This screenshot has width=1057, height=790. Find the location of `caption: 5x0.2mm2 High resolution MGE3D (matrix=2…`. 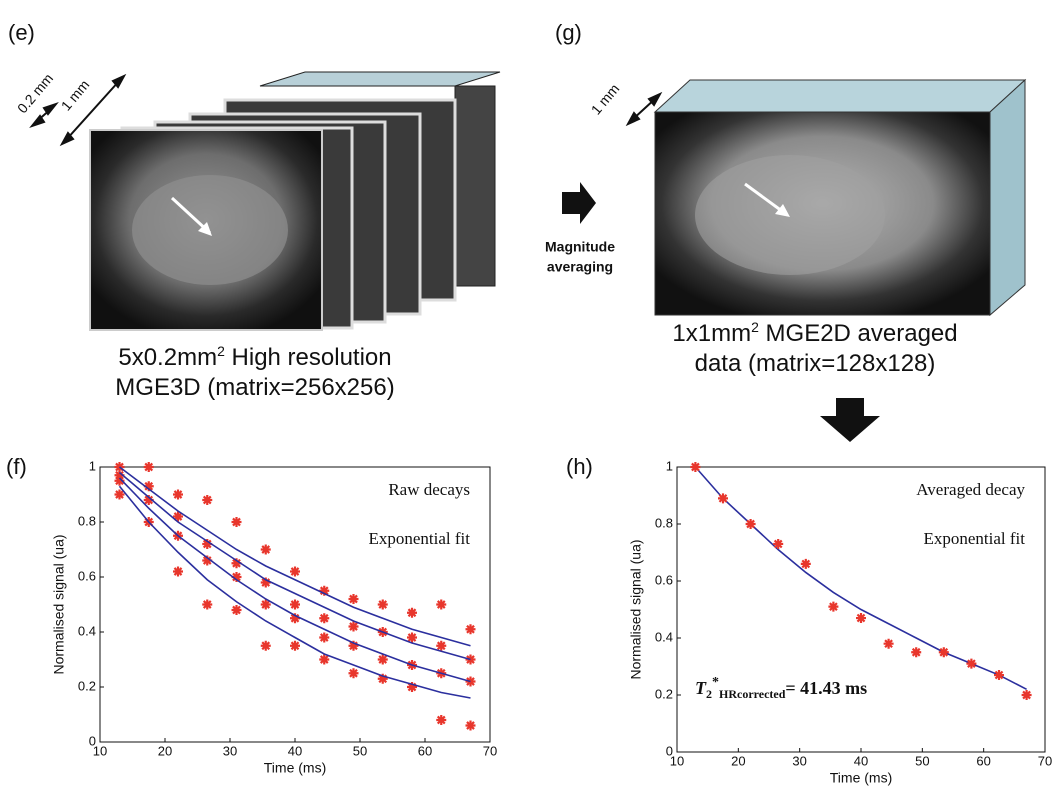

caption: 5x0.2mm2 High resolution MGE3D (matrix=2… is located at coordinates (255, 369).